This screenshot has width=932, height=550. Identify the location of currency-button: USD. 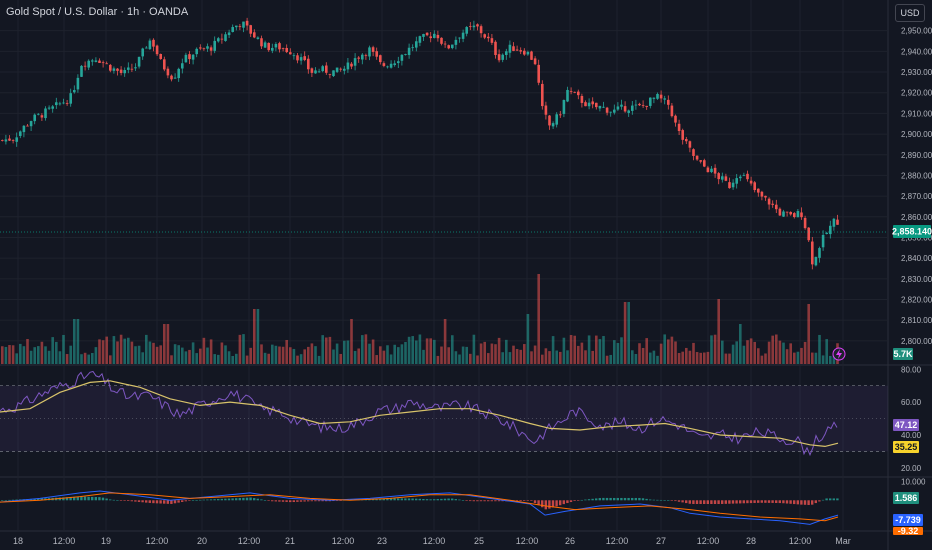
(910, 13).